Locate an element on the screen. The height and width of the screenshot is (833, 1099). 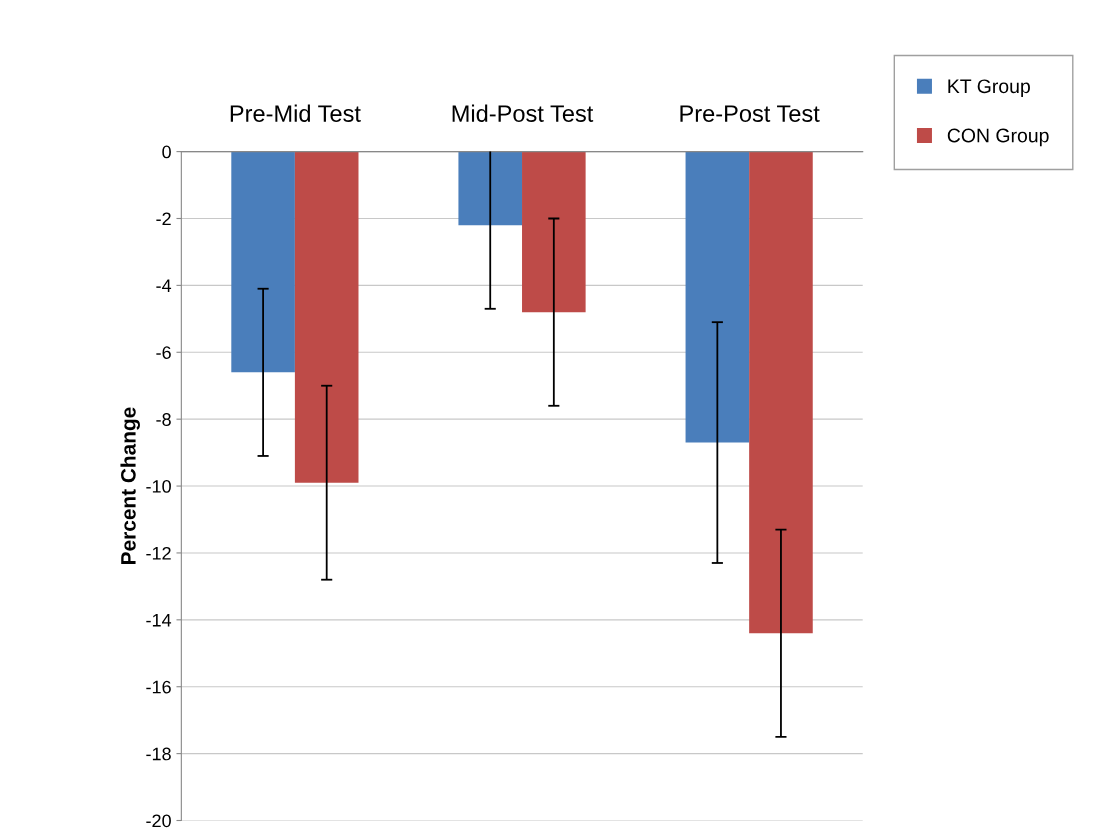
y-tick-label: 0 is located at coordinates (166, 152).